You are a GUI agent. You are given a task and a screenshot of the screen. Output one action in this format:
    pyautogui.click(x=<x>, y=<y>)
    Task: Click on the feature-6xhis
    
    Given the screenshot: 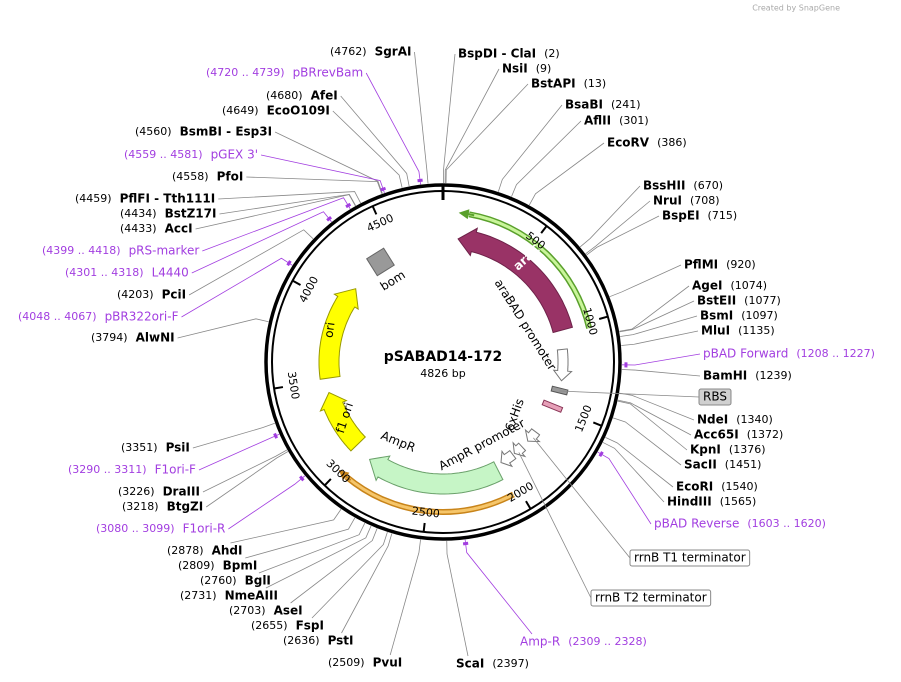 What is the action you would take?
    pyautogui.click(x=552, y=406)
    